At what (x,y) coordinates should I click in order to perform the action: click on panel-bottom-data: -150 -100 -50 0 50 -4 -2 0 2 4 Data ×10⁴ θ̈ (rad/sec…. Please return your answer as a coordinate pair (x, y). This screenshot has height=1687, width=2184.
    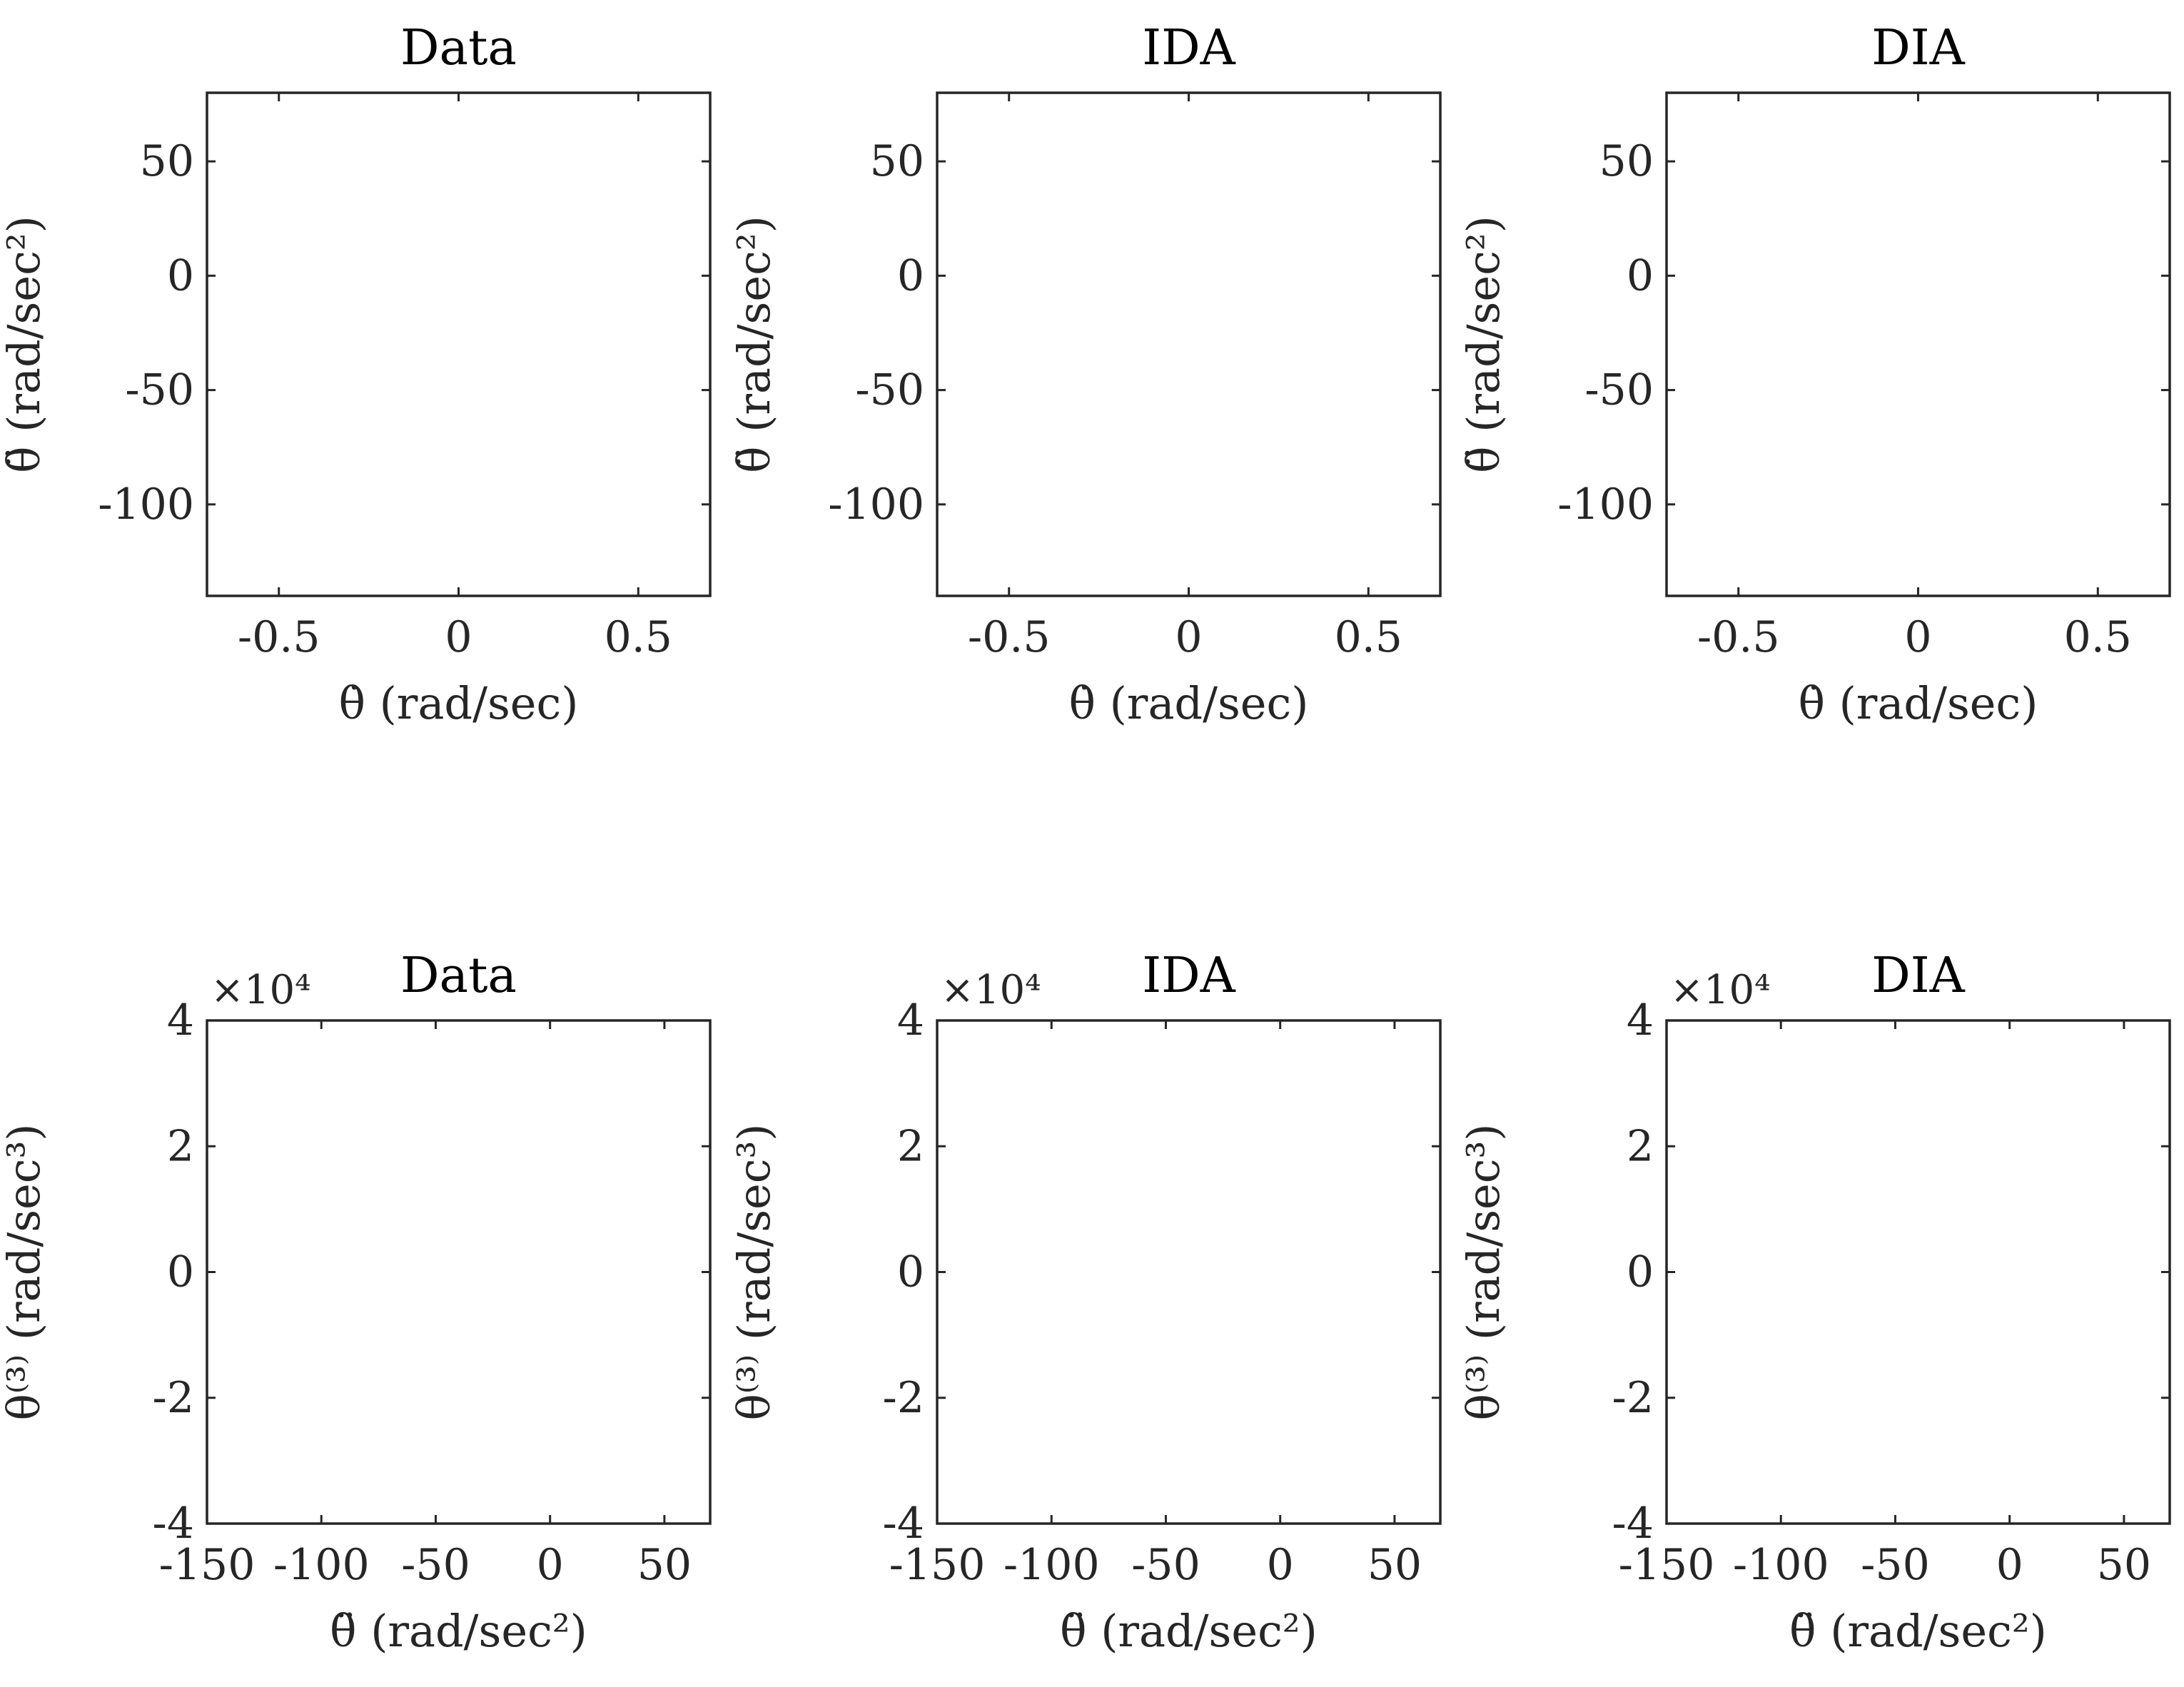
    Looking at the image, I should click on (356, 1302).